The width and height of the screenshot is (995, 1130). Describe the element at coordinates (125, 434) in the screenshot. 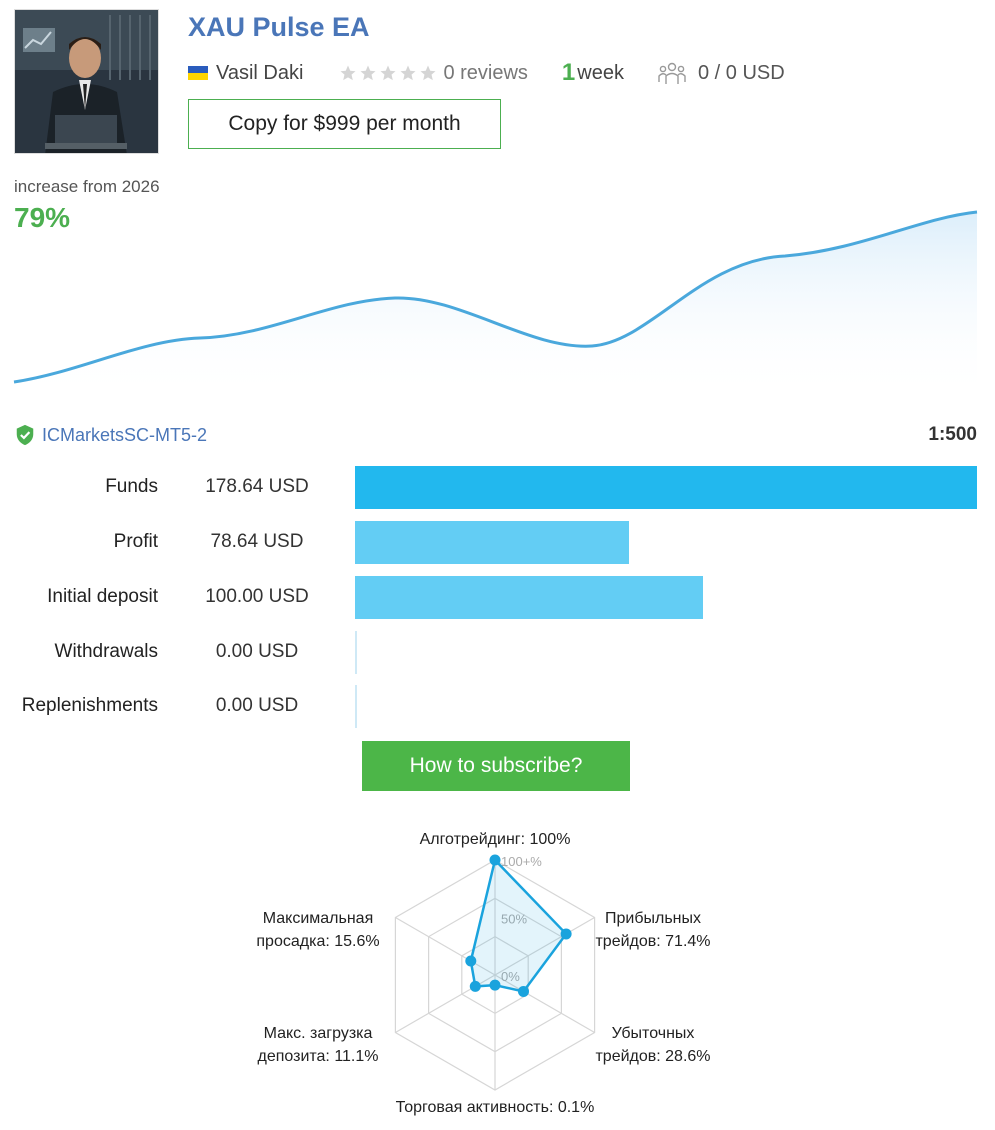

I see `broker-server-name: ICMarketsSC-MT5-2` at that location.